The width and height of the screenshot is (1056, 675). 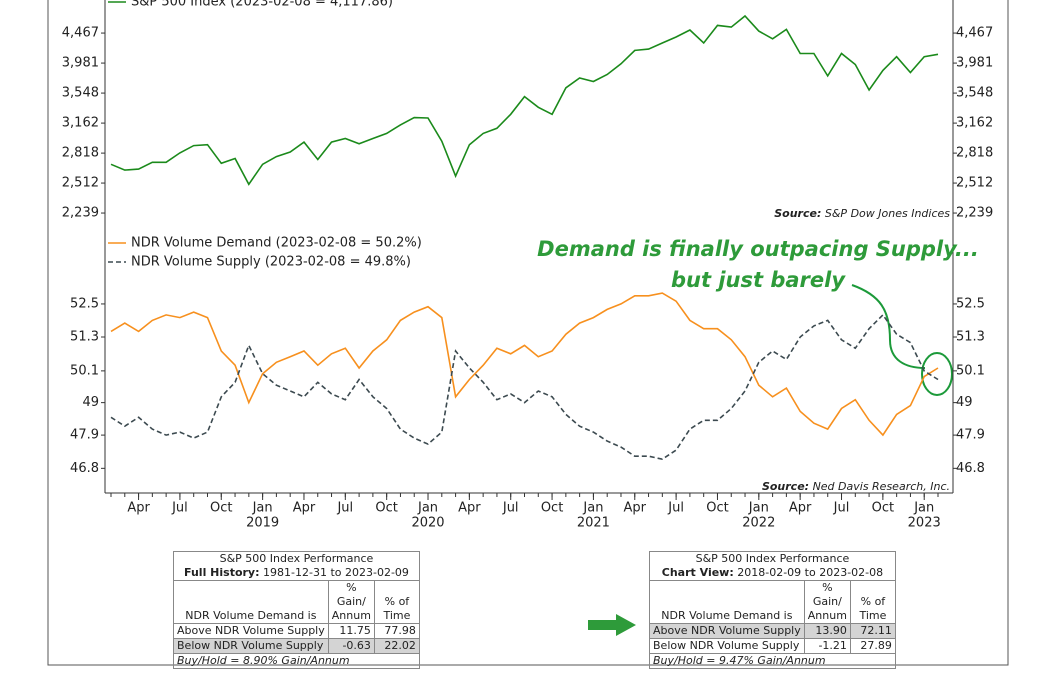 I want to click on cell: 27.89, so click(x=872, y=646).